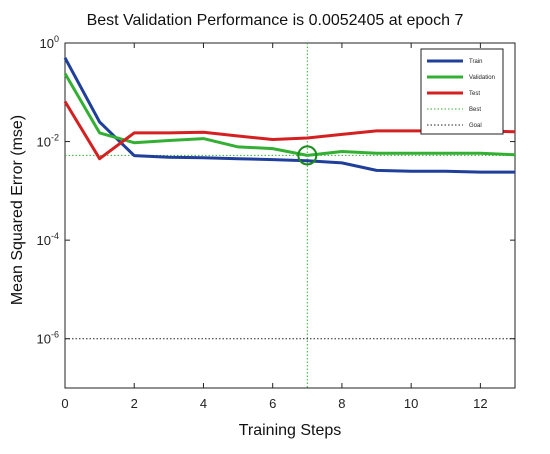  Describe the element at coordinates (203, 403) in the screenshot. I see `x-tick-label: 4` at that location.